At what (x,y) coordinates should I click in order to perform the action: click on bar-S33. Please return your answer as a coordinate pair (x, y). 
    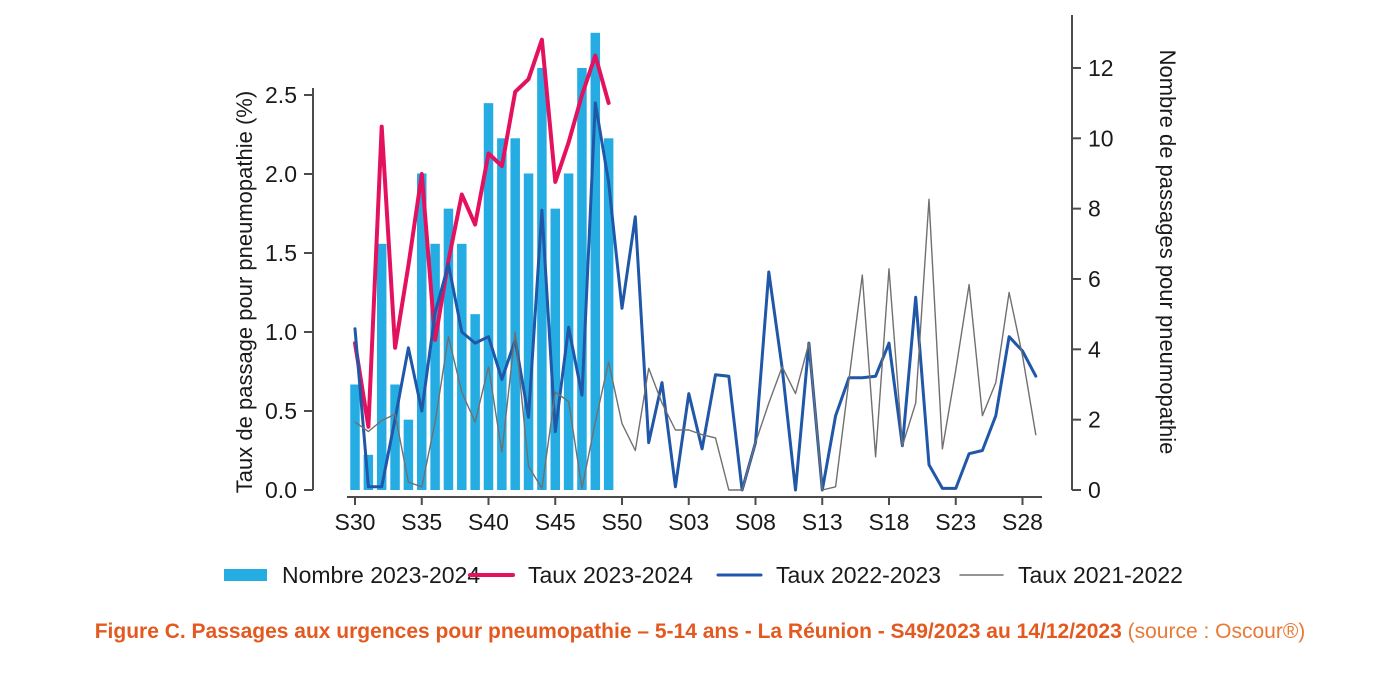
    Looking at the image, I should click on (395, 437).